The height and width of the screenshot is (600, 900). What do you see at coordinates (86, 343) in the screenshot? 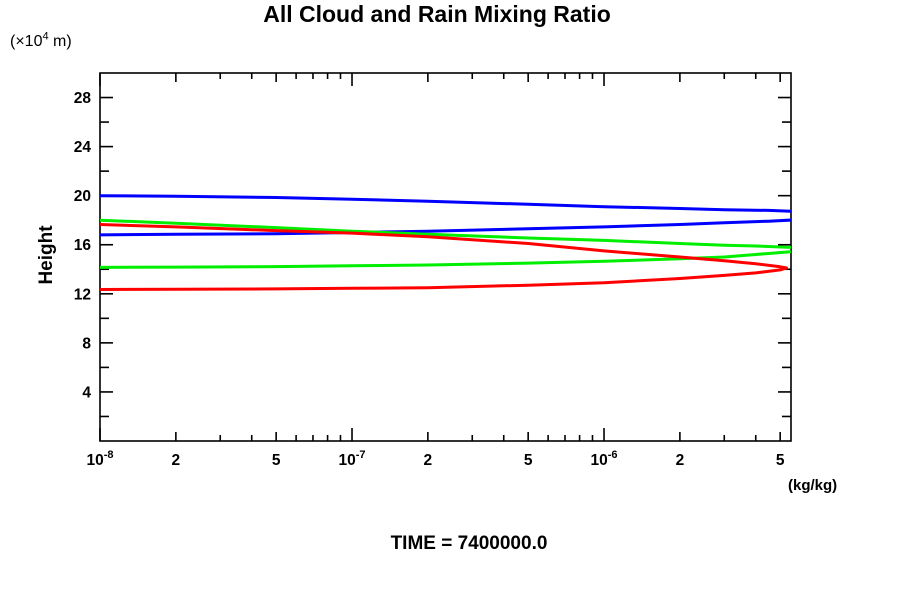
I see `y-tick-label: 8` at bounding box center [86, 343].